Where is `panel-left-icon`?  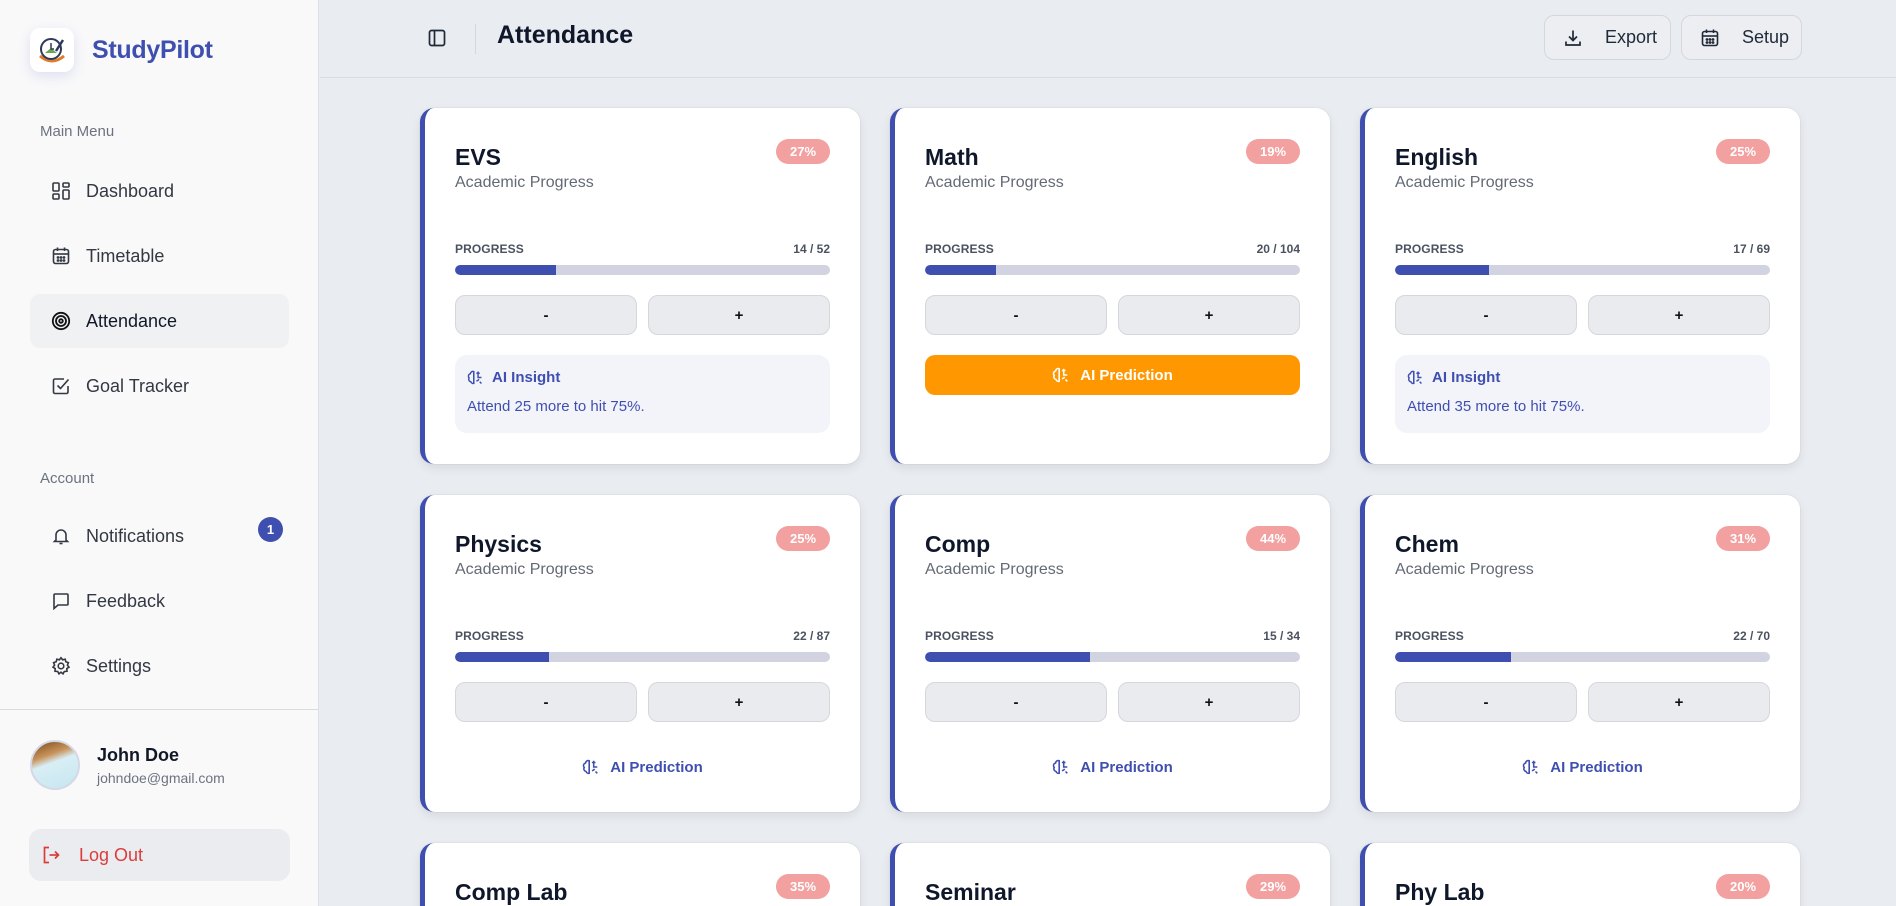 panel-left-icon is located at coordinates (437, 38).